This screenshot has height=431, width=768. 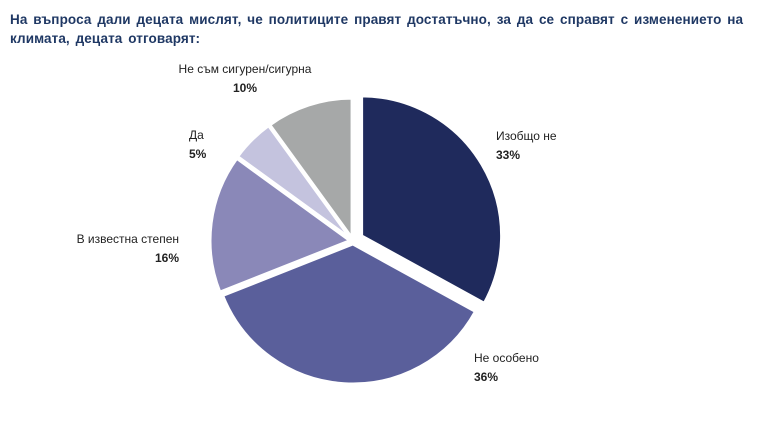 What do you see at coordinates (506, 358) in the screenshot?
I see `slice-name-ne-osobeno: Не особено` at bounding box center [506, 358].